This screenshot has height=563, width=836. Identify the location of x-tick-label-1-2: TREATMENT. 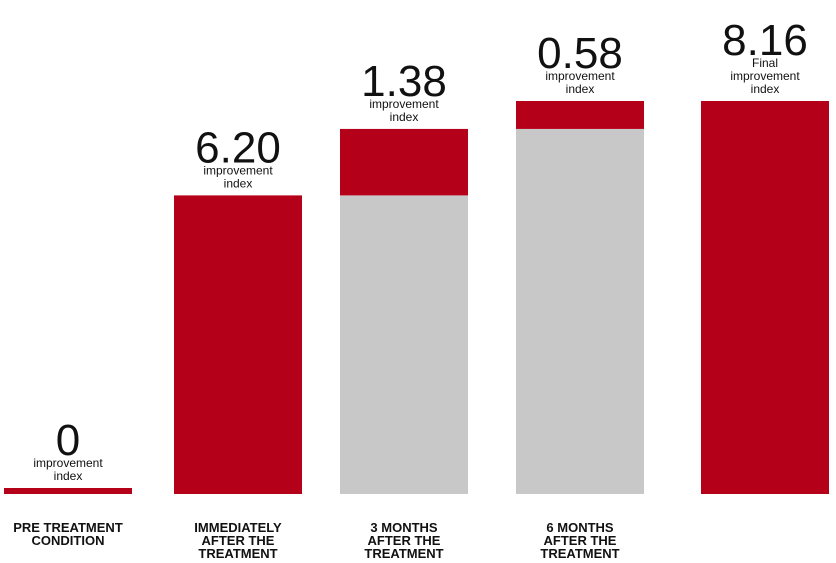
(237, 553).